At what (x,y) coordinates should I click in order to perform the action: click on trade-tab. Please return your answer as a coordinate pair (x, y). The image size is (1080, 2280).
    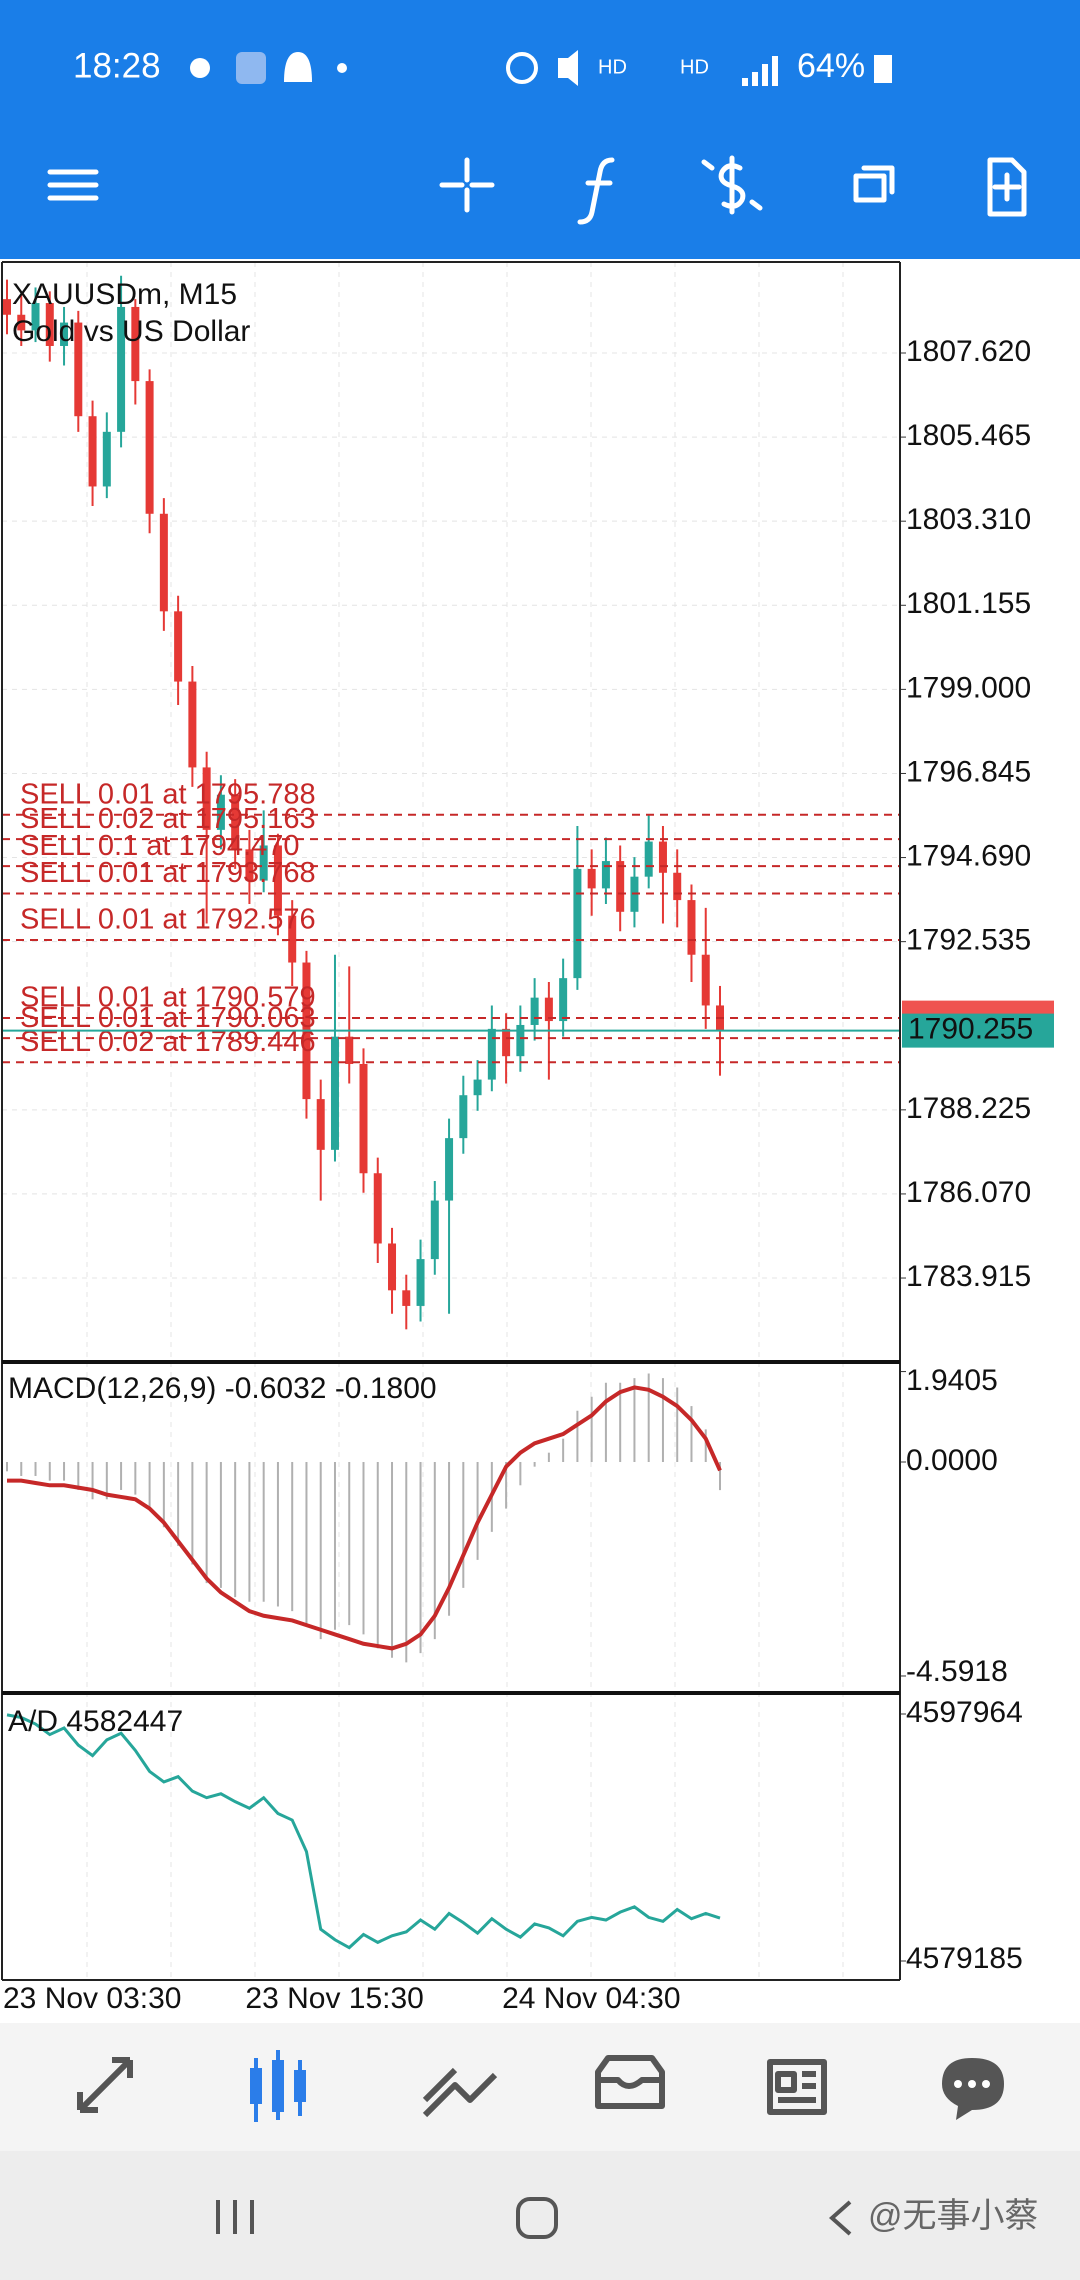
    Looking at the image, I should click on (460, 2092).